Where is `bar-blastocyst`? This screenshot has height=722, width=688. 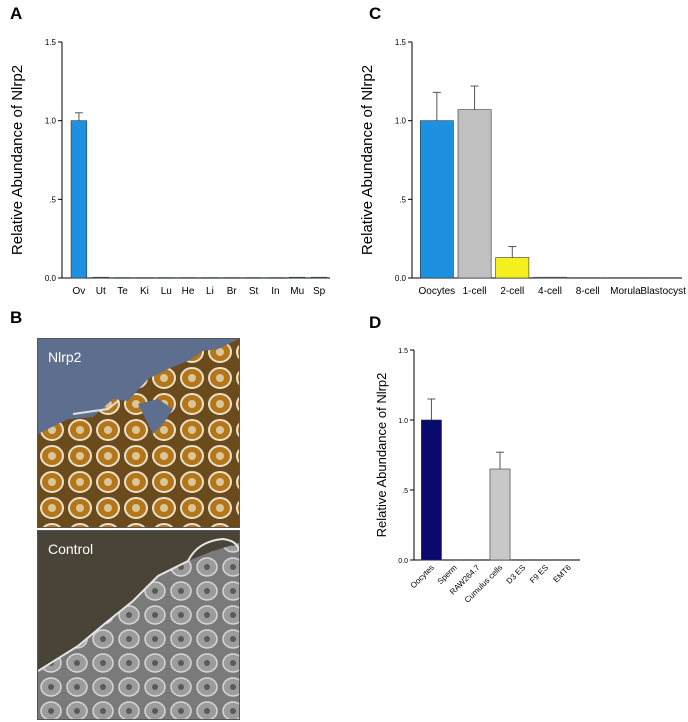
bar-blastocyst is located at coordinates (663, 278).